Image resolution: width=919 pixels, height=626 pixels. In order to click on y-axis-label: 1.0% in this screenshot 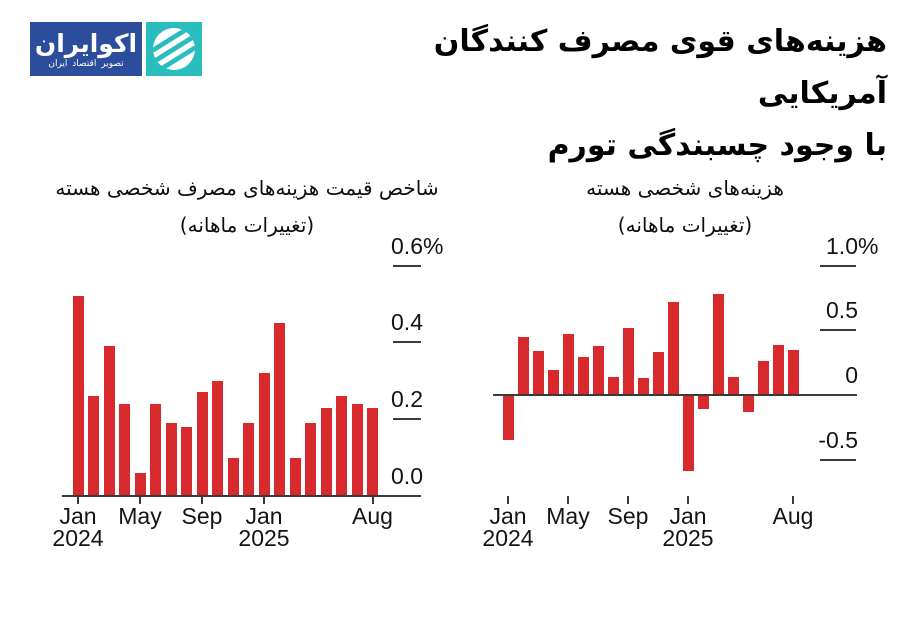, I will do `click(852, 245)`.